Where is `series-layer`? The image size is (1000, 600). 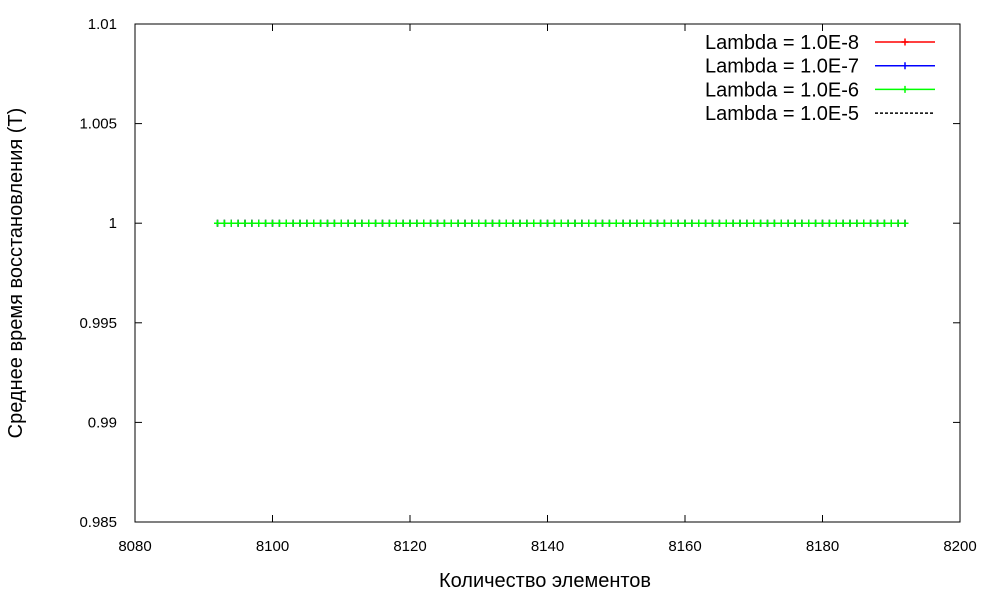
series-layer is located at coordinates (561, 223).